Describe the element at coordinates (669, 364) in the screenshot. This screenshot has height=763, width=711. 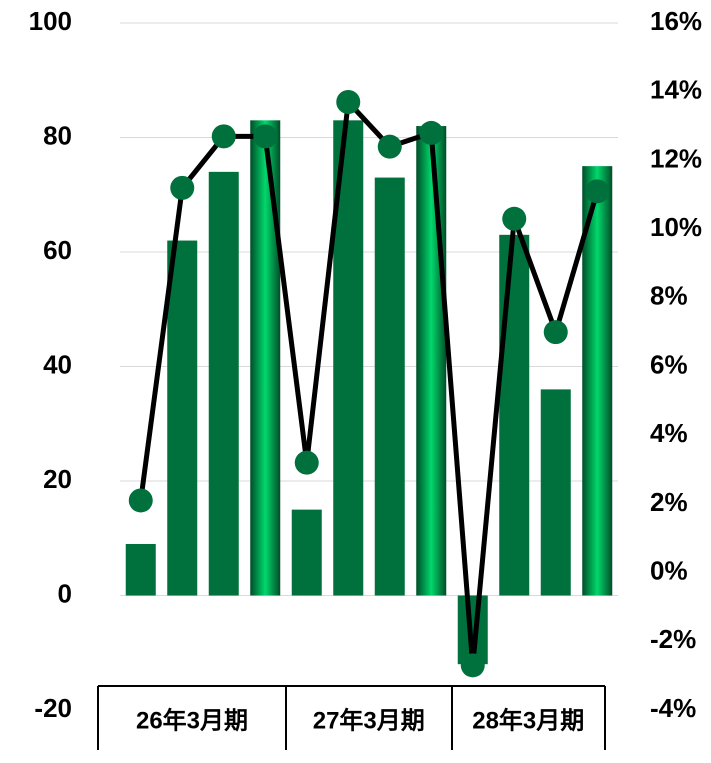
I see `y2-tick-label: 6%` at that location.